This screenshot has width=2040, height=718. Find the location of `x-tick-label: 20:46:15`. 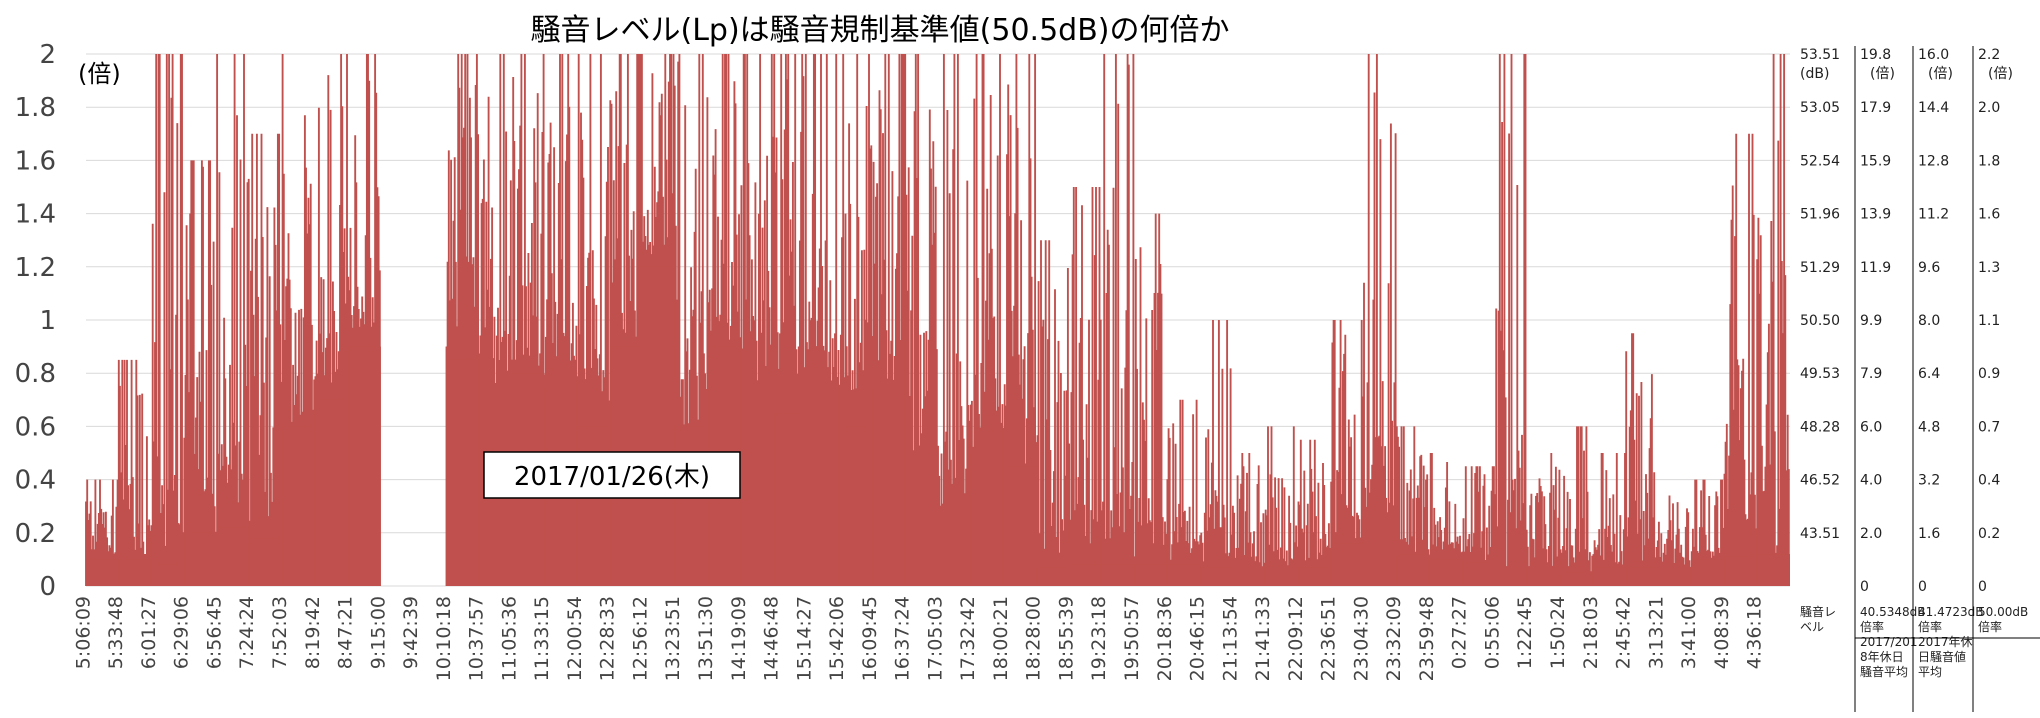

x-tick-label: 20:46:15 is located at coordinates (1198, 638).